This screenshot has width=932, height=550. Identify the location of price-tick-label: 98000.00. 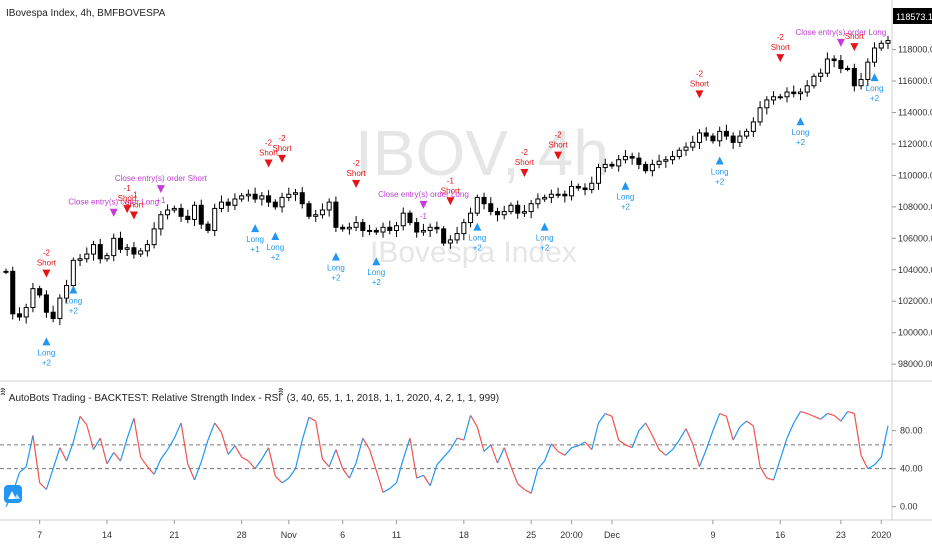
(915, 364).